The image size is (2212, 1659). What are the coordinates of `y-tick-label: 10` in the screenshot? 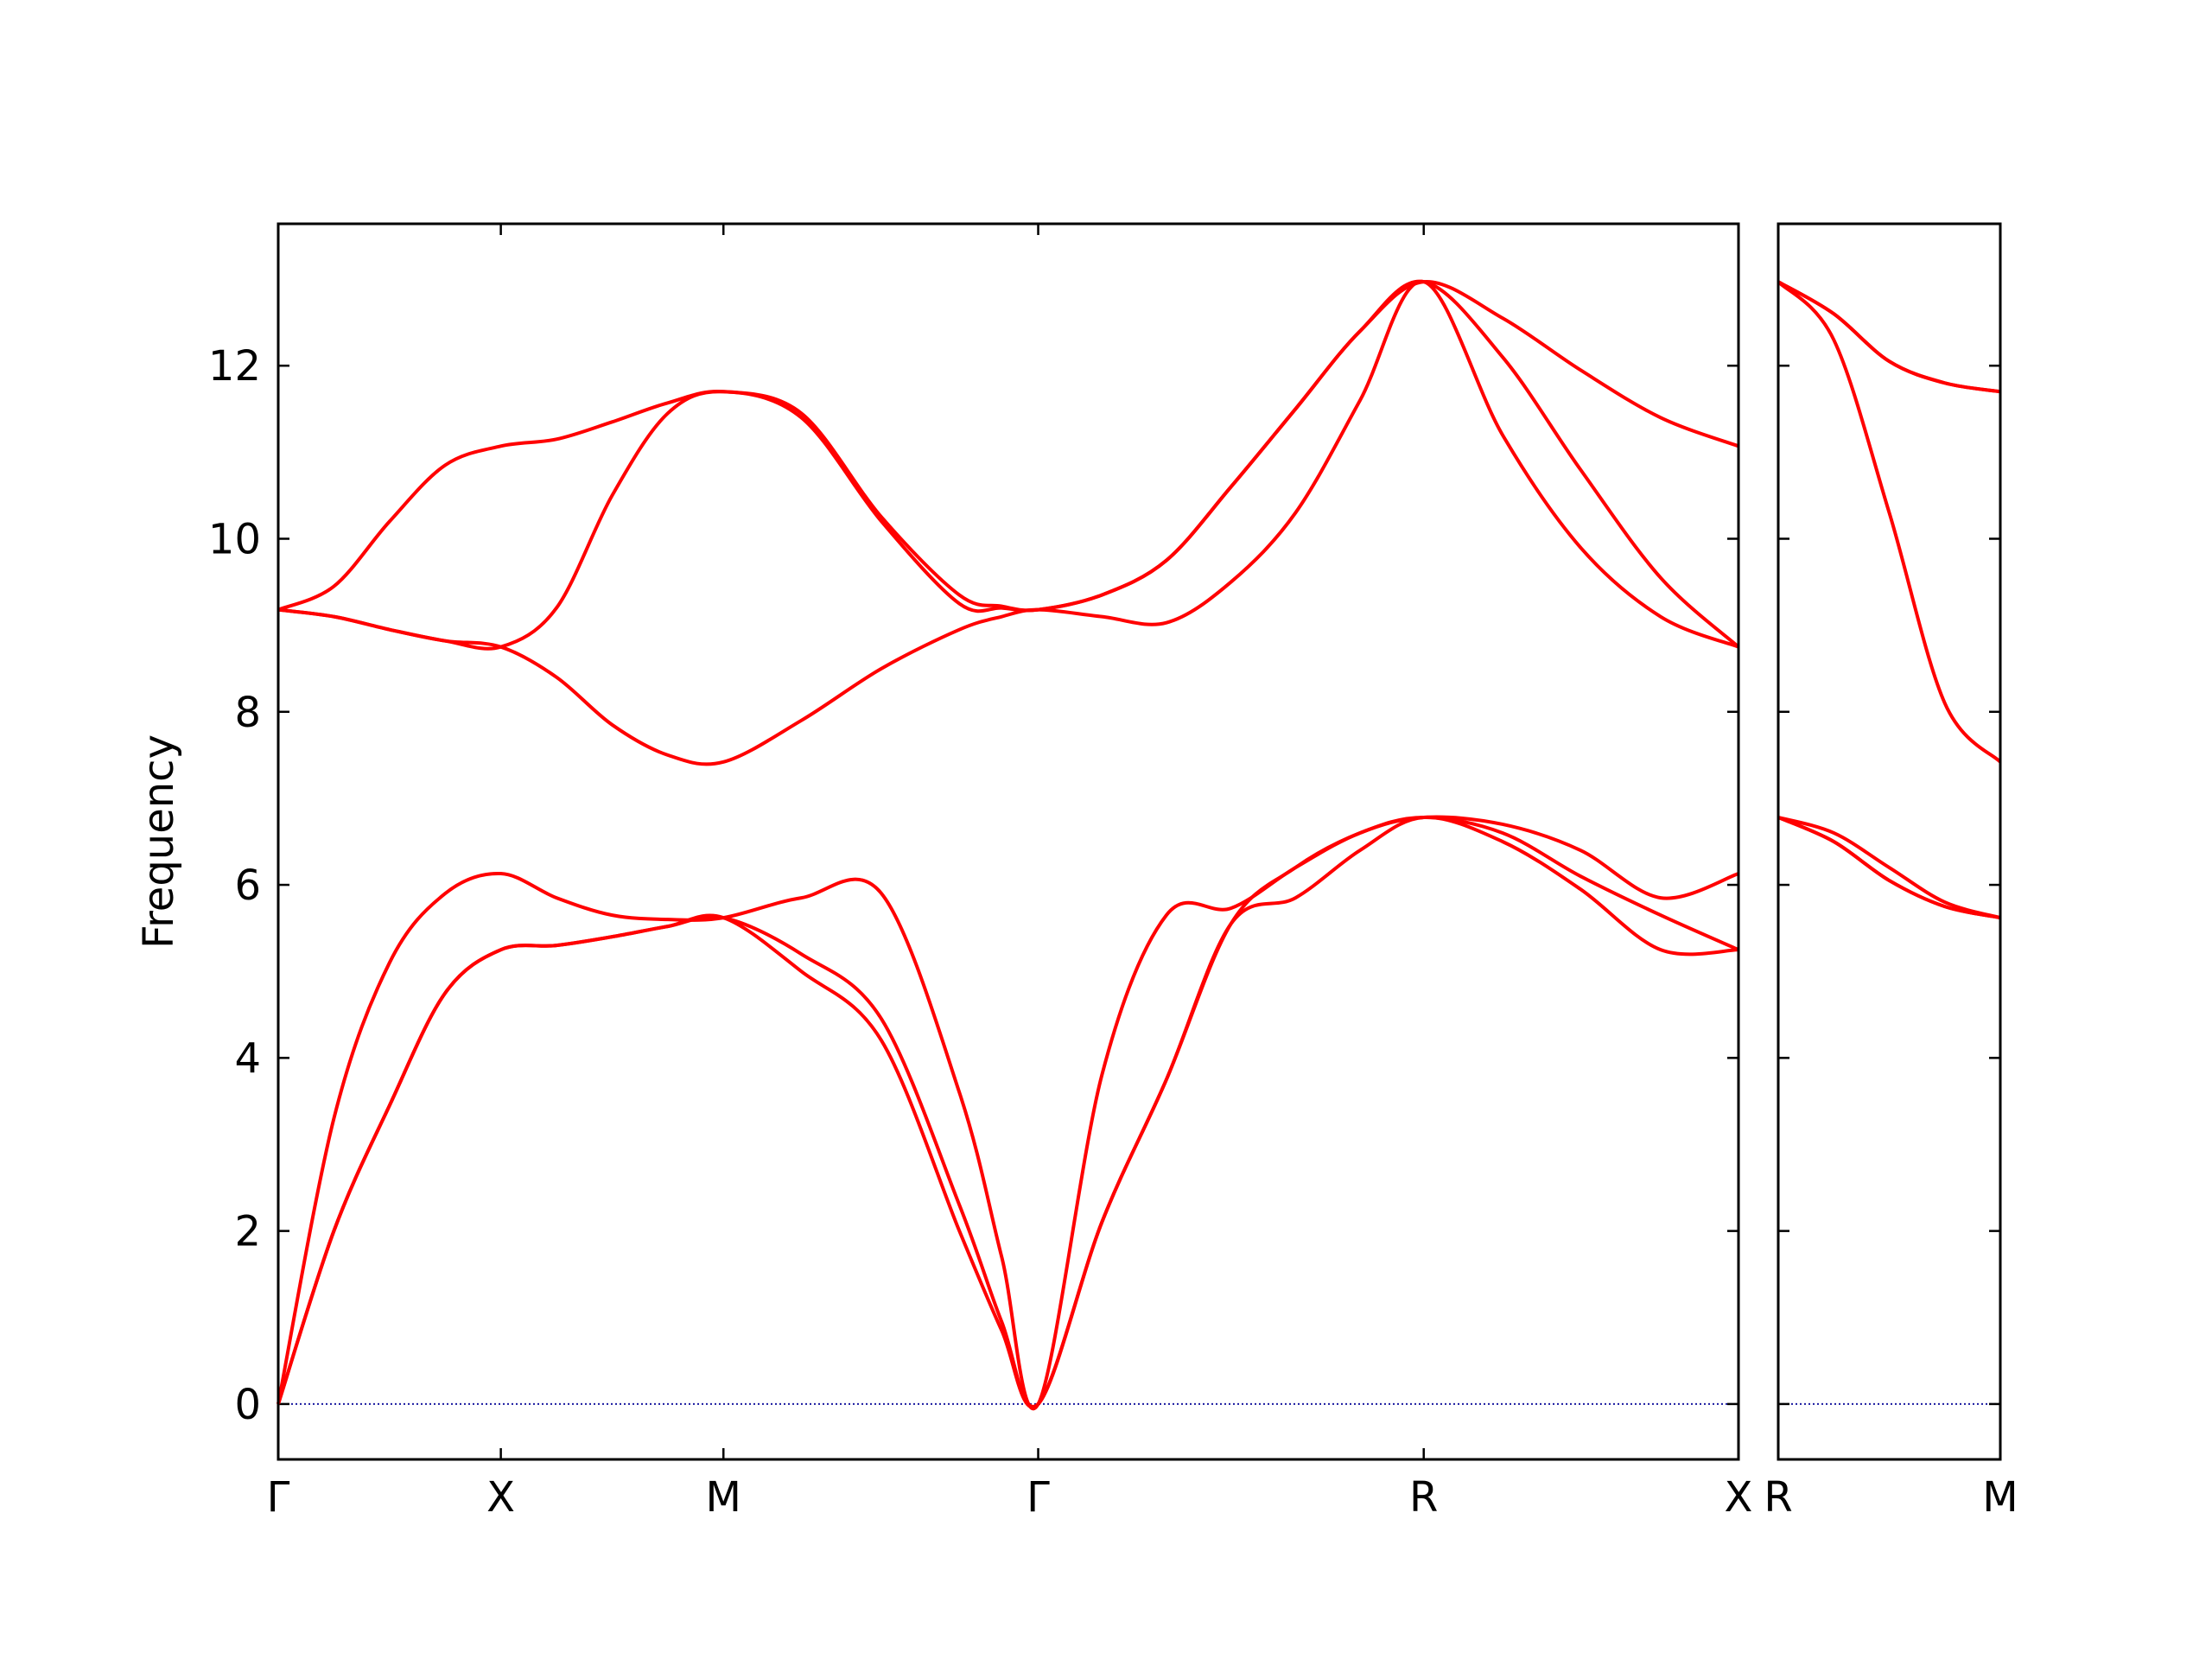 It's located at (234, 540).